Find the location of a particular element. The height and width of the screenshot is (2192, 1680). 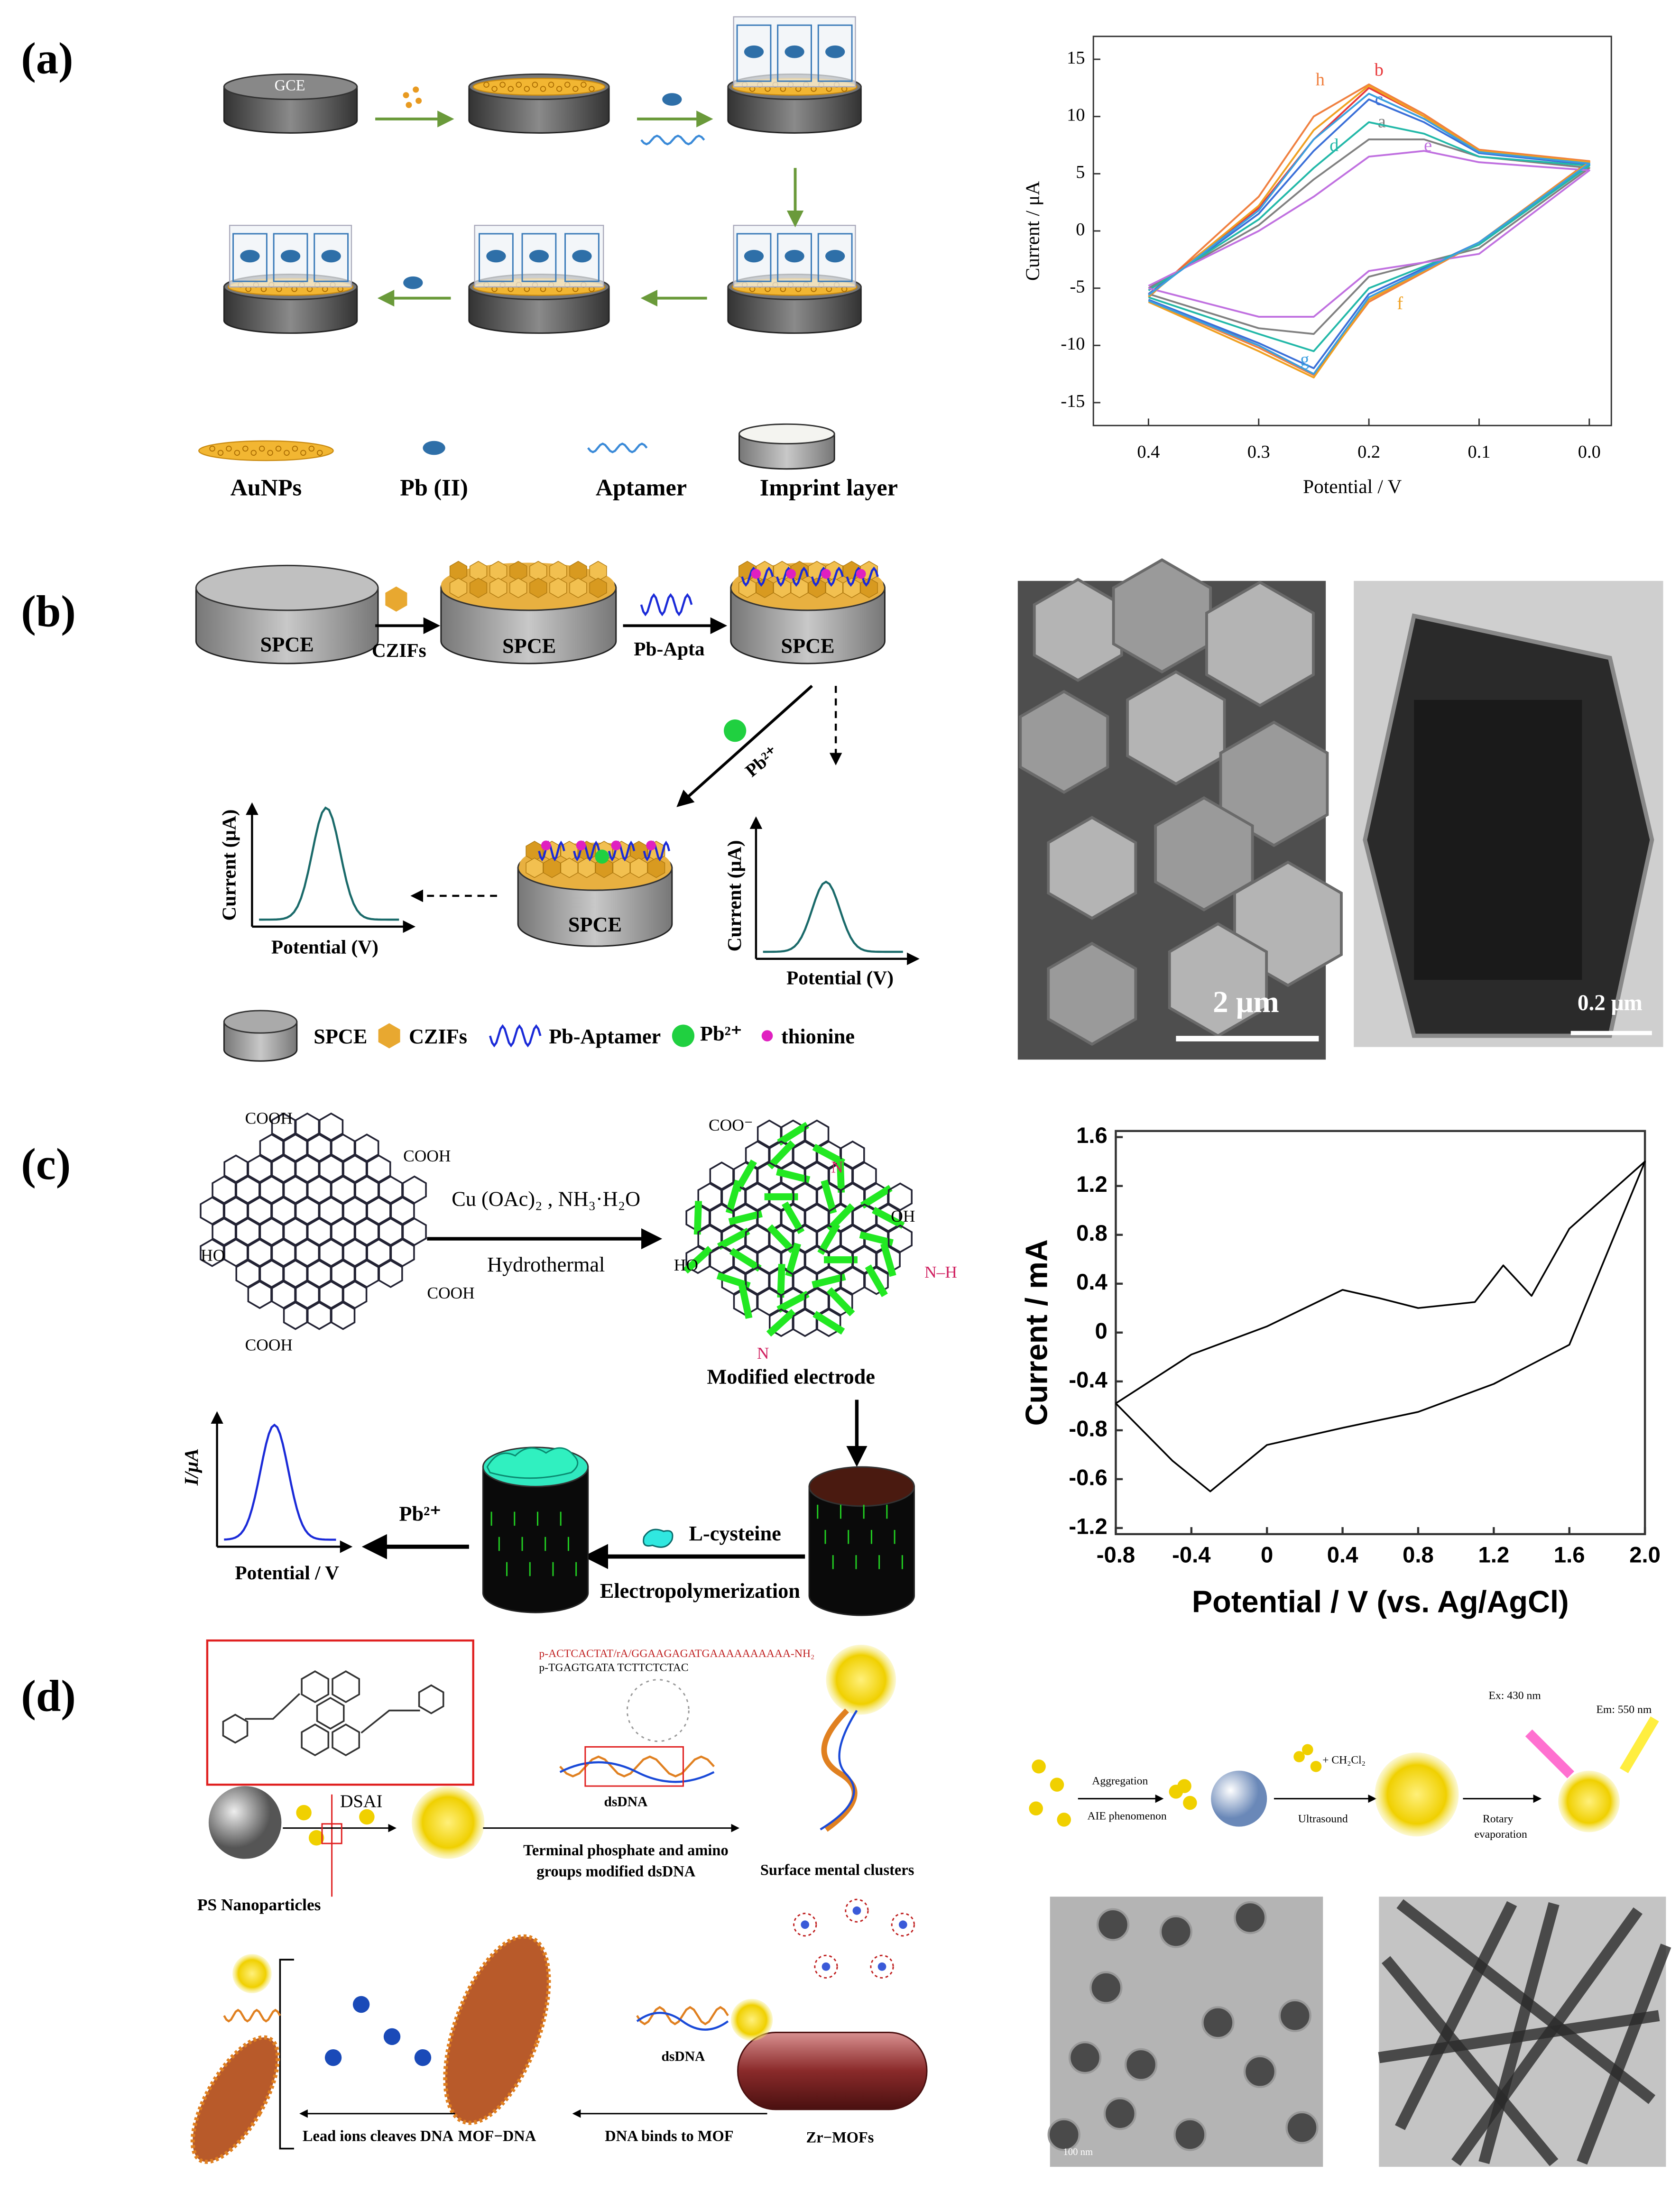

l-cysteine is located at coordinates (658, 1539).